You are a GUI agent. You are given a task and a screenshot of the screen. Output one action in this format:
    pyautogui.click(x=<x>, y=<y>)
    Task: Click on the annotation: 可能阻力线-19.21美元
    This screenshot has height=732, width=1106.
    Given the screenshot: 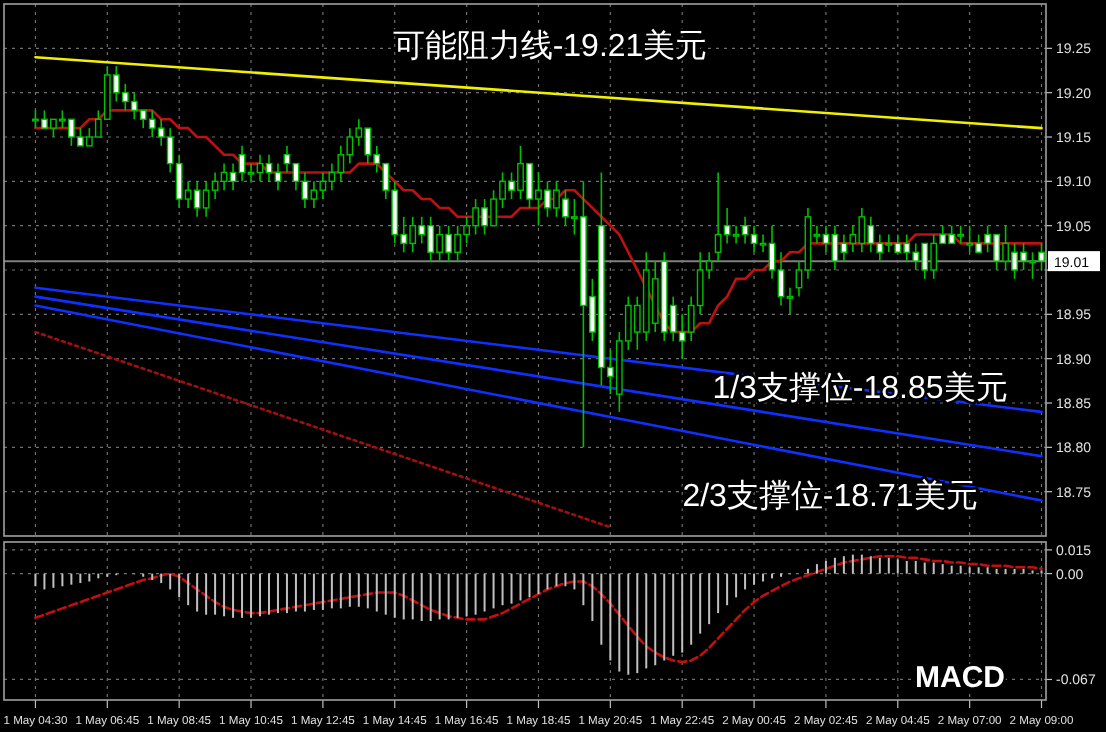 What is the action you would take?
    pyautogui.click(x=550, y=46)
    